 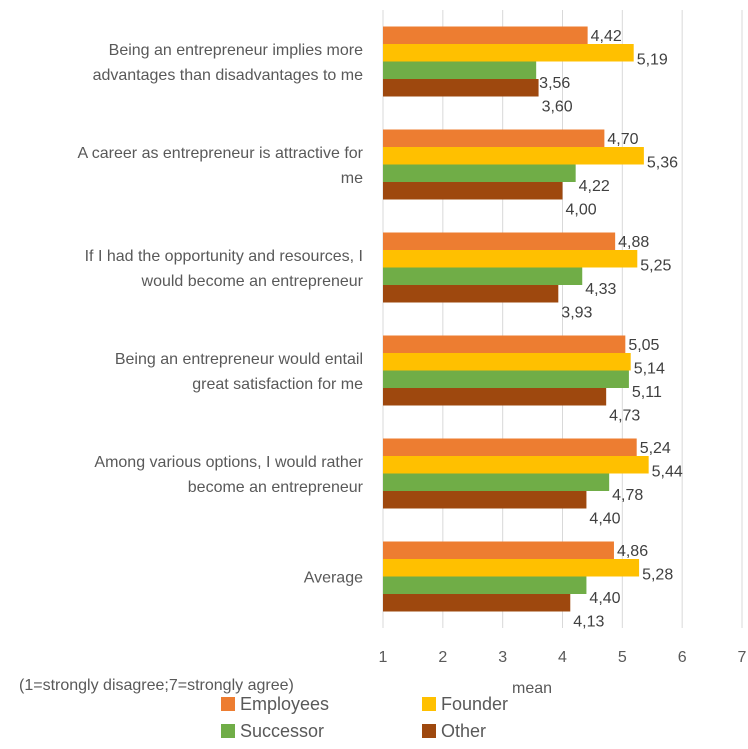 What do you see at coordinates (277, 384) in the screenshot?
I see `category-label: great satisfaction for me` at bounding box center [277, 384].